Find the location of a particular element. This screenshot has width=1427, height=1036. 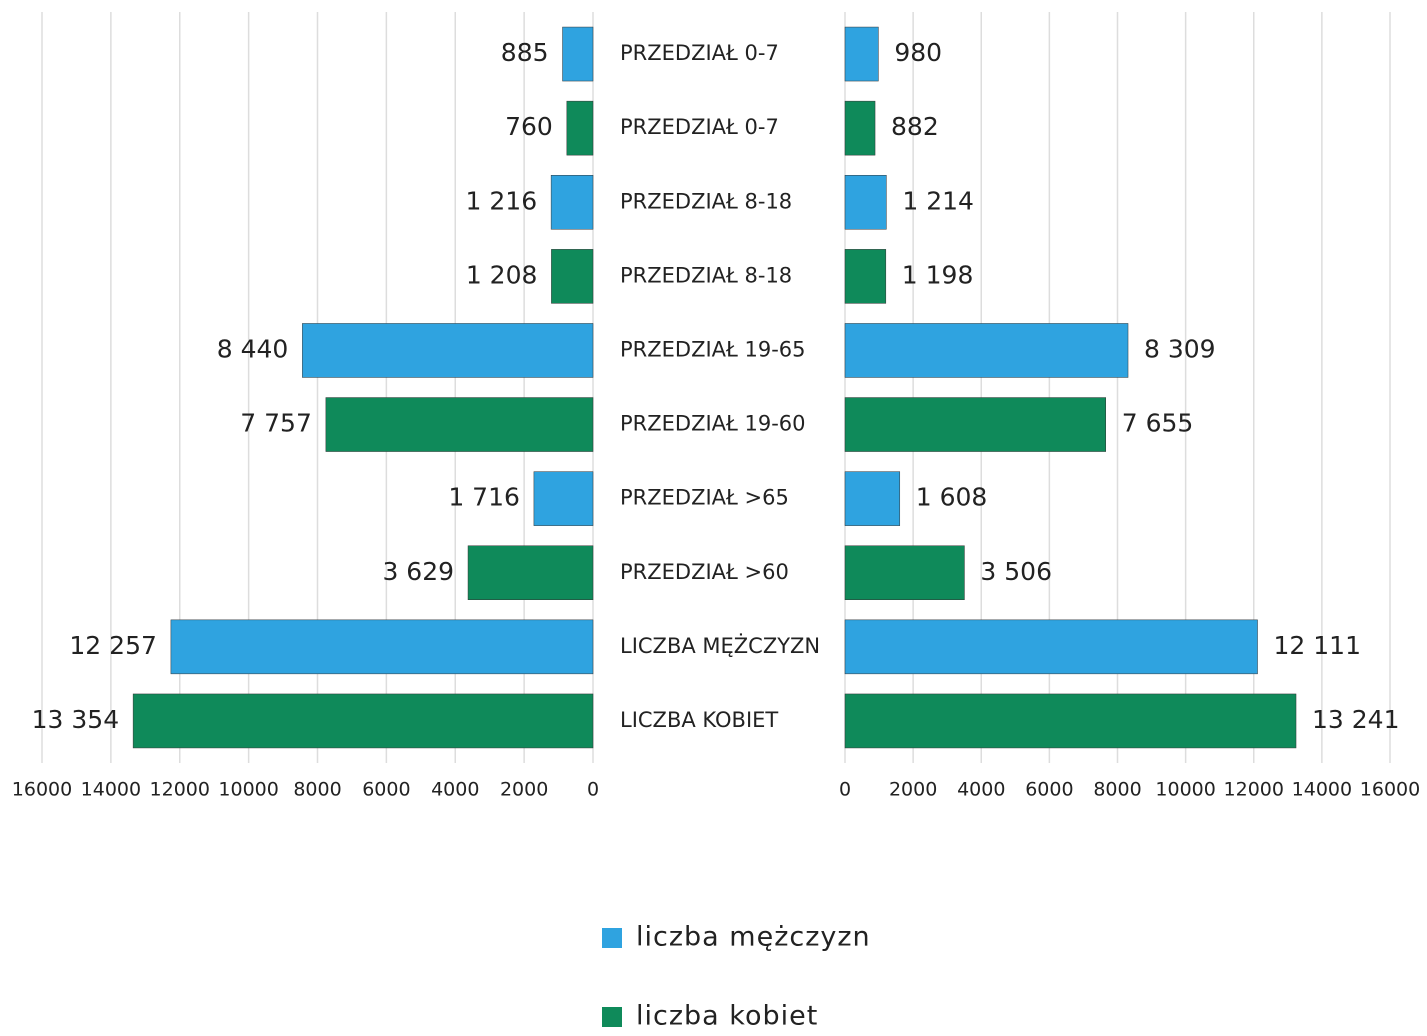

legend-label: liczba kobiet is located at coordinates (727, 1016).